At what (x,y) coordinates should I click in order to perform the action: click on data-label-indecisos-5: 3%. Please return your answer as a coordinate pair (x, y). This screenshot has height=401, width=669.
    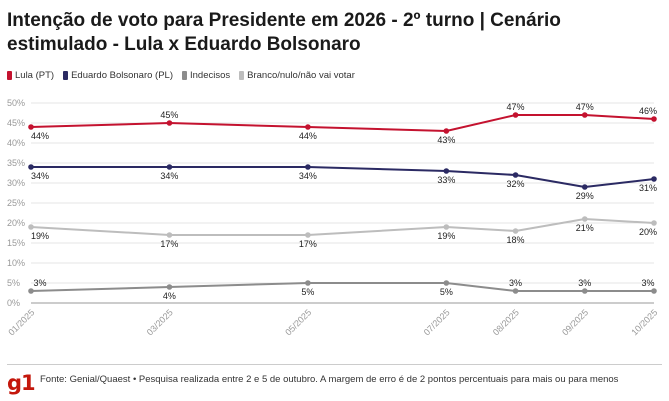
    Looking at the image, I should click on (584, 283).